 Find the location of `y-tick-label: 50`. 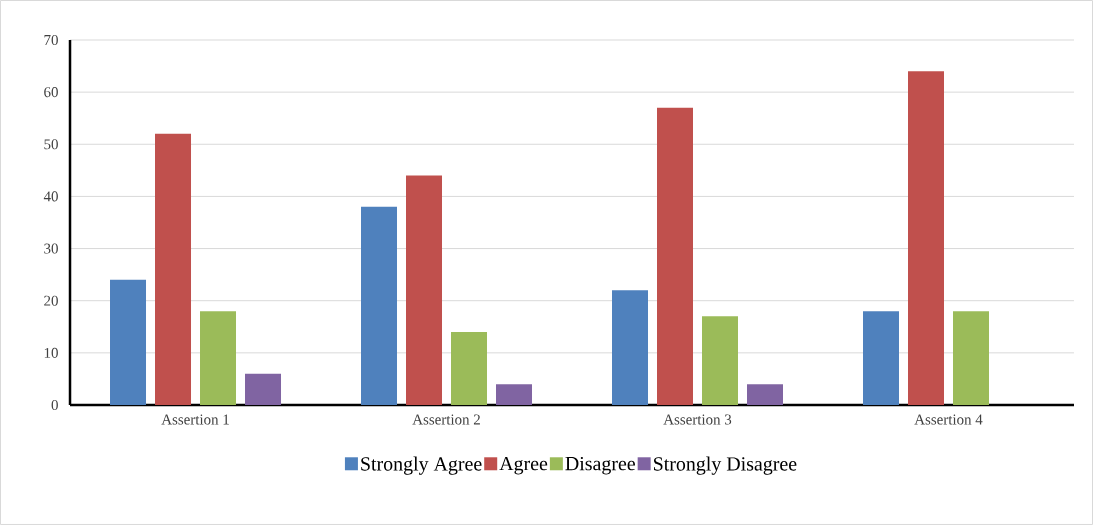

y-tick-label: 50 is located at coordinates (51, 144).